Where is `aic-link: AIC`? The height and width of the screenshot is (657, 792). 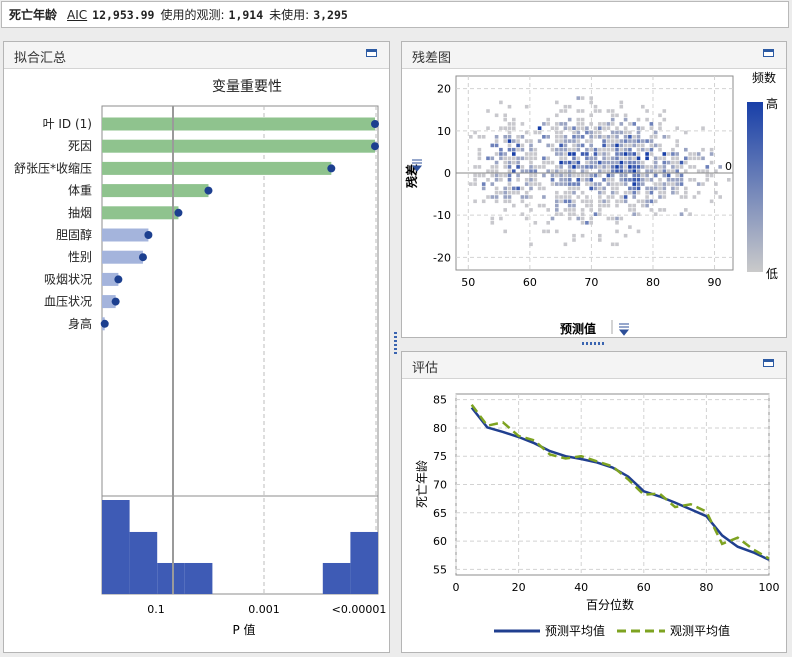 aic-link: AIC is located at coordinates (77, 14).